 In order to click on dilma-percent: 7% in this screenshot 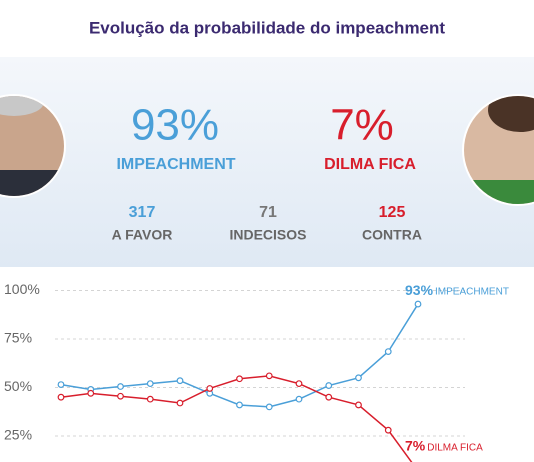, I will do `click(362, 125)`.